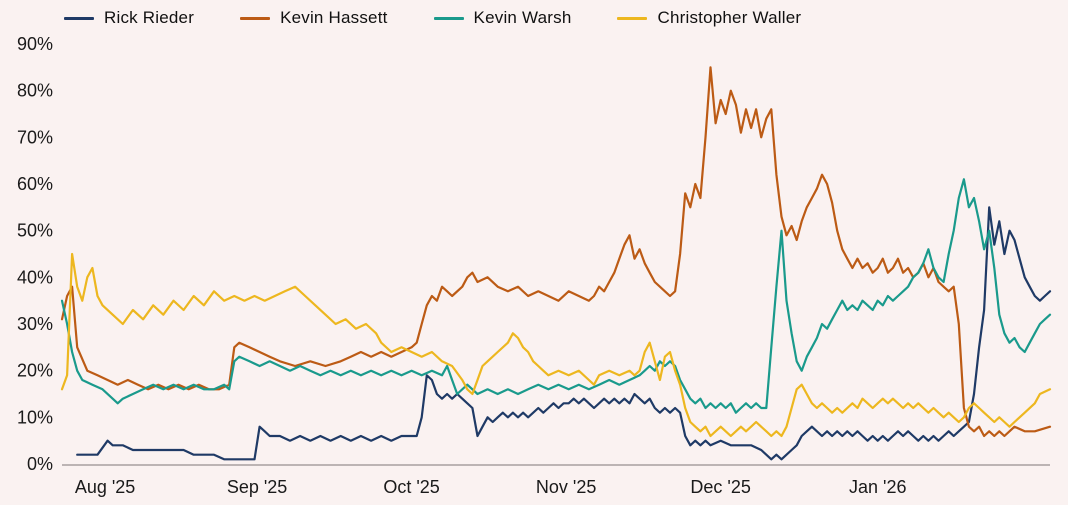 This screenshot has width=1068, height=505. Describe the element at coordinates (35, 44) in the screenshot. I see `y-axis-tick-label: 90%` at that location.